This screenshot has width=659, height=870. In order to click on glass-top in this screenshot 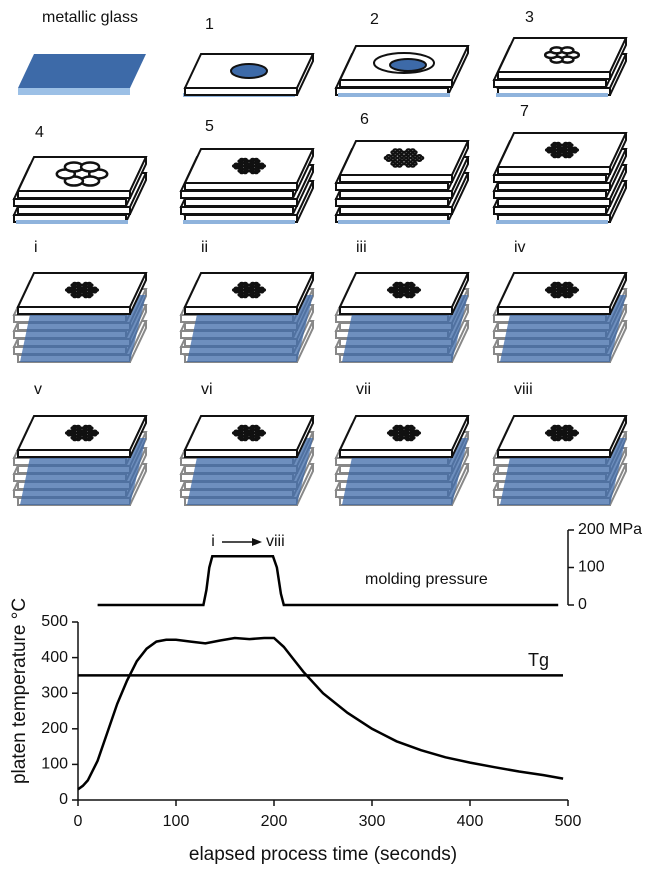, I will do `click(82, 71)`.